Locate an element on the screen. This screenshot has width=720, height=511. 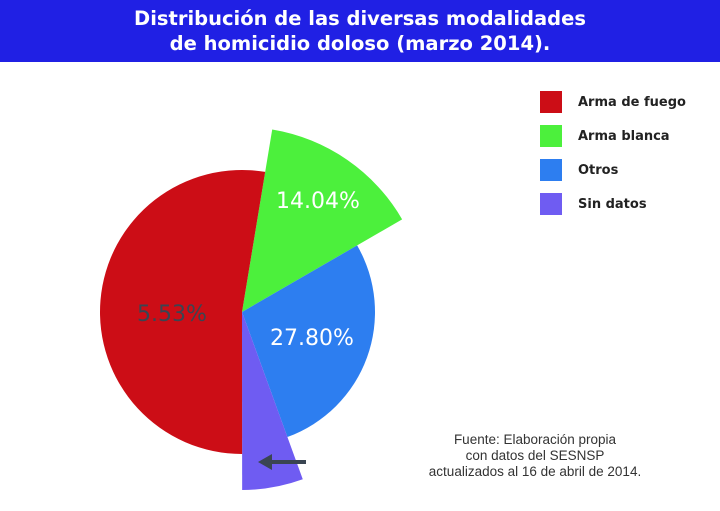
data-label: 52.62% is located at coordinates (345, 464).